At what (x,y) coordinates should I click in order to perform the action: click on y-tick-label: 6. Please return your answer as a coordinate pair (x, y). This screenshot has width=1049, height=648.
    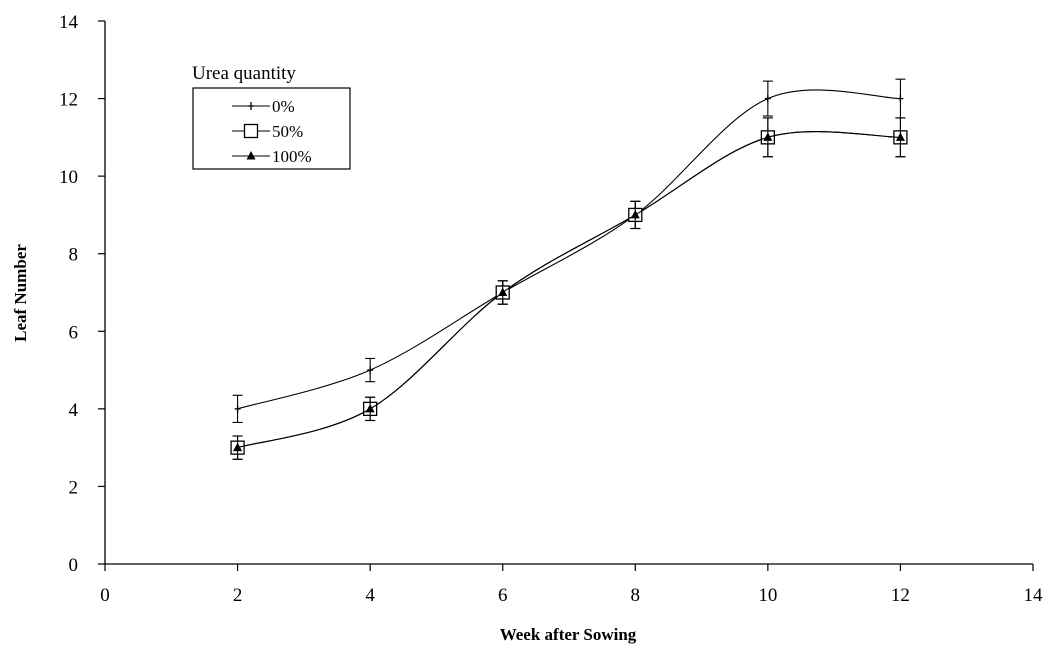
    Looking at the image, I should click on (74, 332).